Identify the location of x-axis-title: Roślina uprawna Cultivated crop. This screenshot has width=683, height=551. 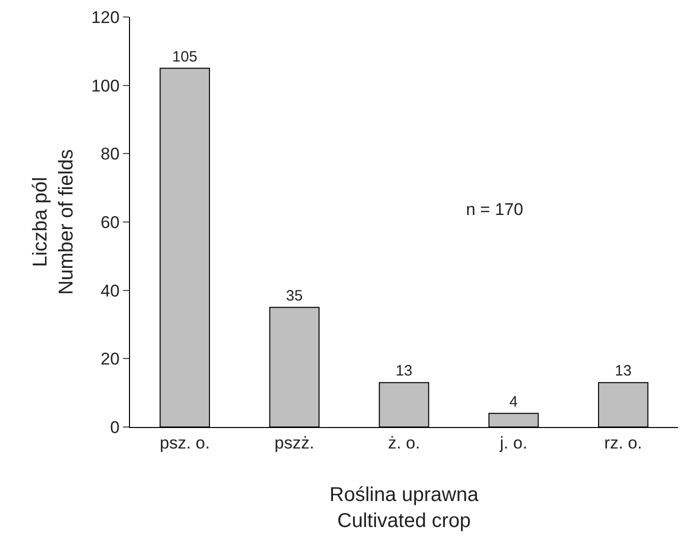
(405, 508).